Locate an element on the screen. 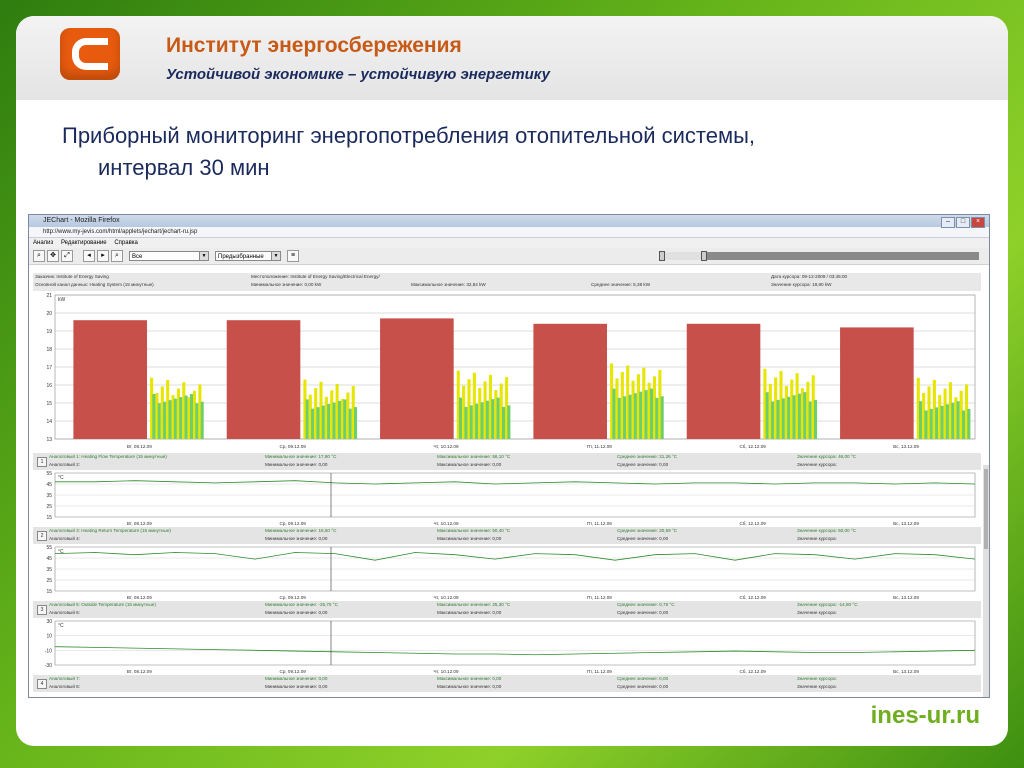 This screenshot has height=768, width=1024. series-cursor: Значение курсора: 50,00 °C is located at coordinates (827, 530).